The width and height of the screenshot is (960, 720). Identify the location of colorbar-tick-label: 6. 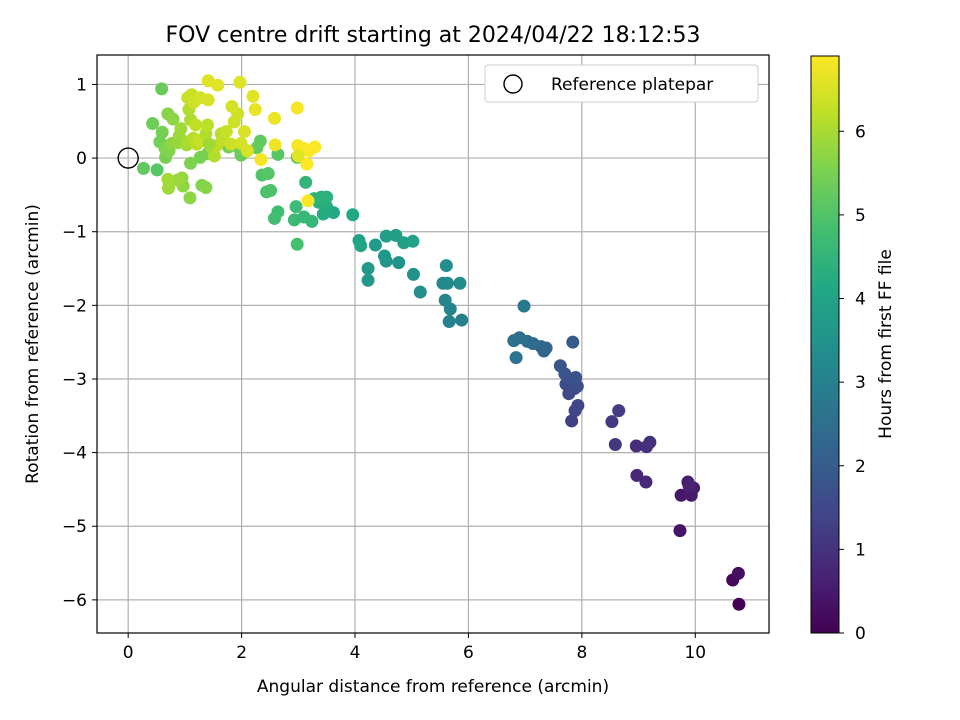
(860, 132).